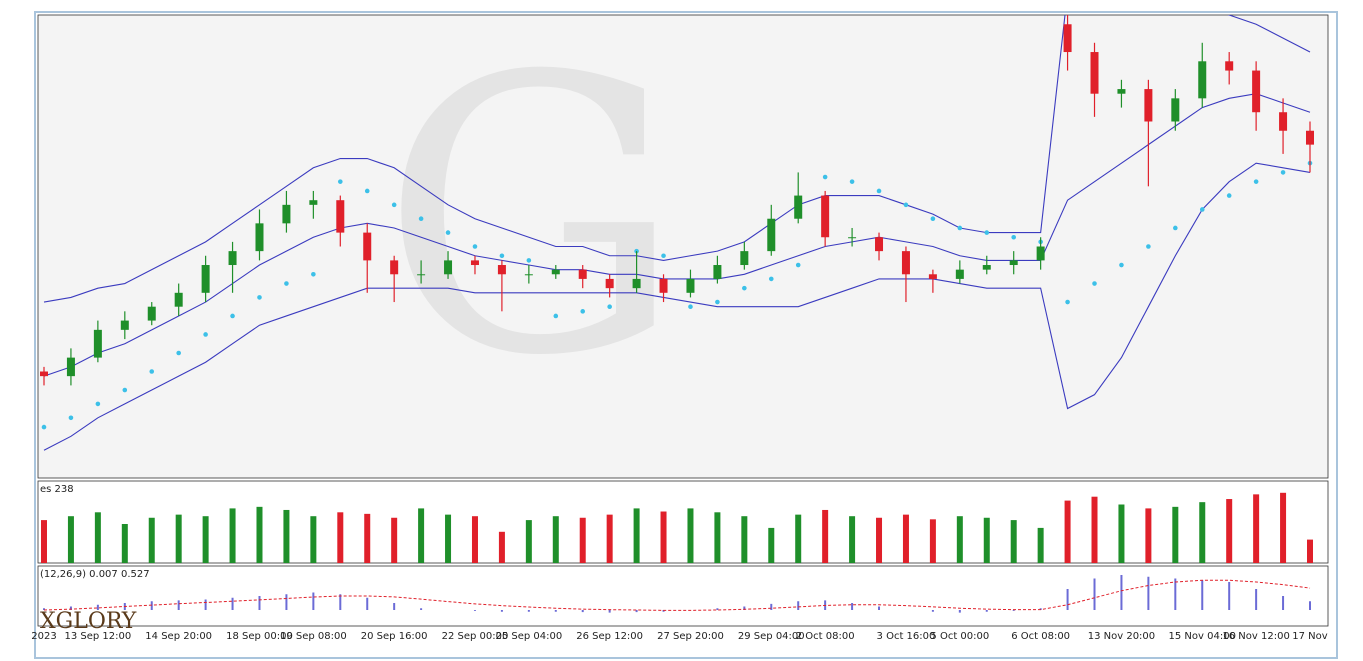 The image size is (1363, 661). I want to click on x-tick-label: 15 Nov 04:00, so click(1202, 636).